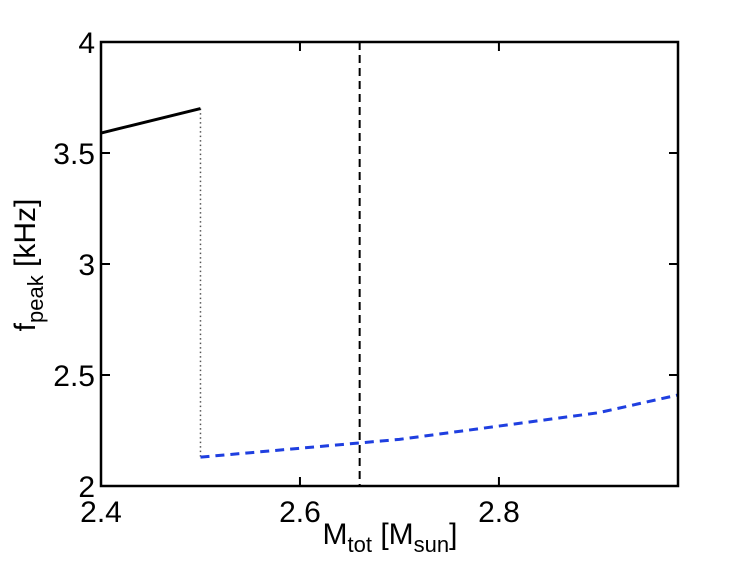 The width and height of the screenshot is (747, 561). Describe the element at coordinates (74, 376) in the screenshot. I see `y-tick-label: 2.5` at that location.